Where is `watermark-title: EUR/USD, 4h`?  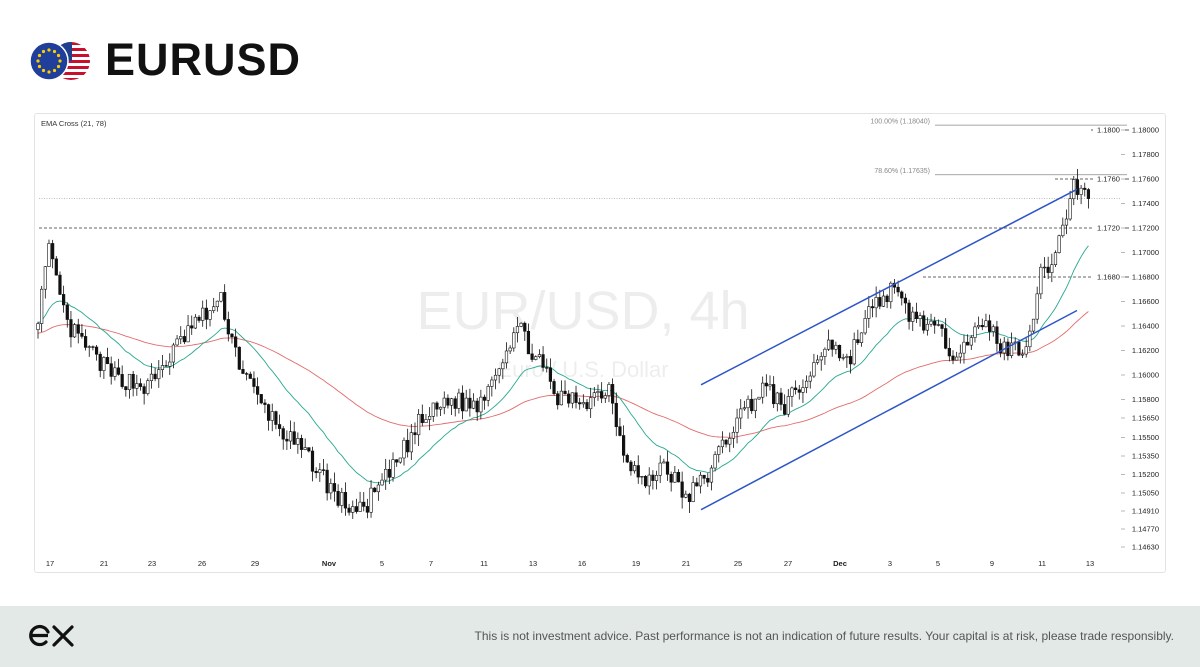 watermark-title: EUR/USD, 4h is located at coordinates (582, 311).